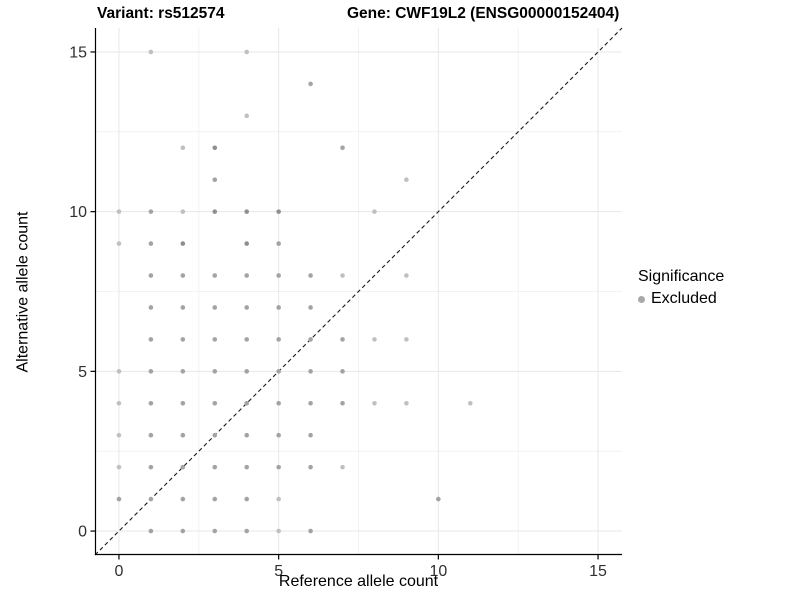  What do you see at coordinates (278, 571) in the screenshot?
I see `x-tick-label: 5` at bounding box center [278, 571].